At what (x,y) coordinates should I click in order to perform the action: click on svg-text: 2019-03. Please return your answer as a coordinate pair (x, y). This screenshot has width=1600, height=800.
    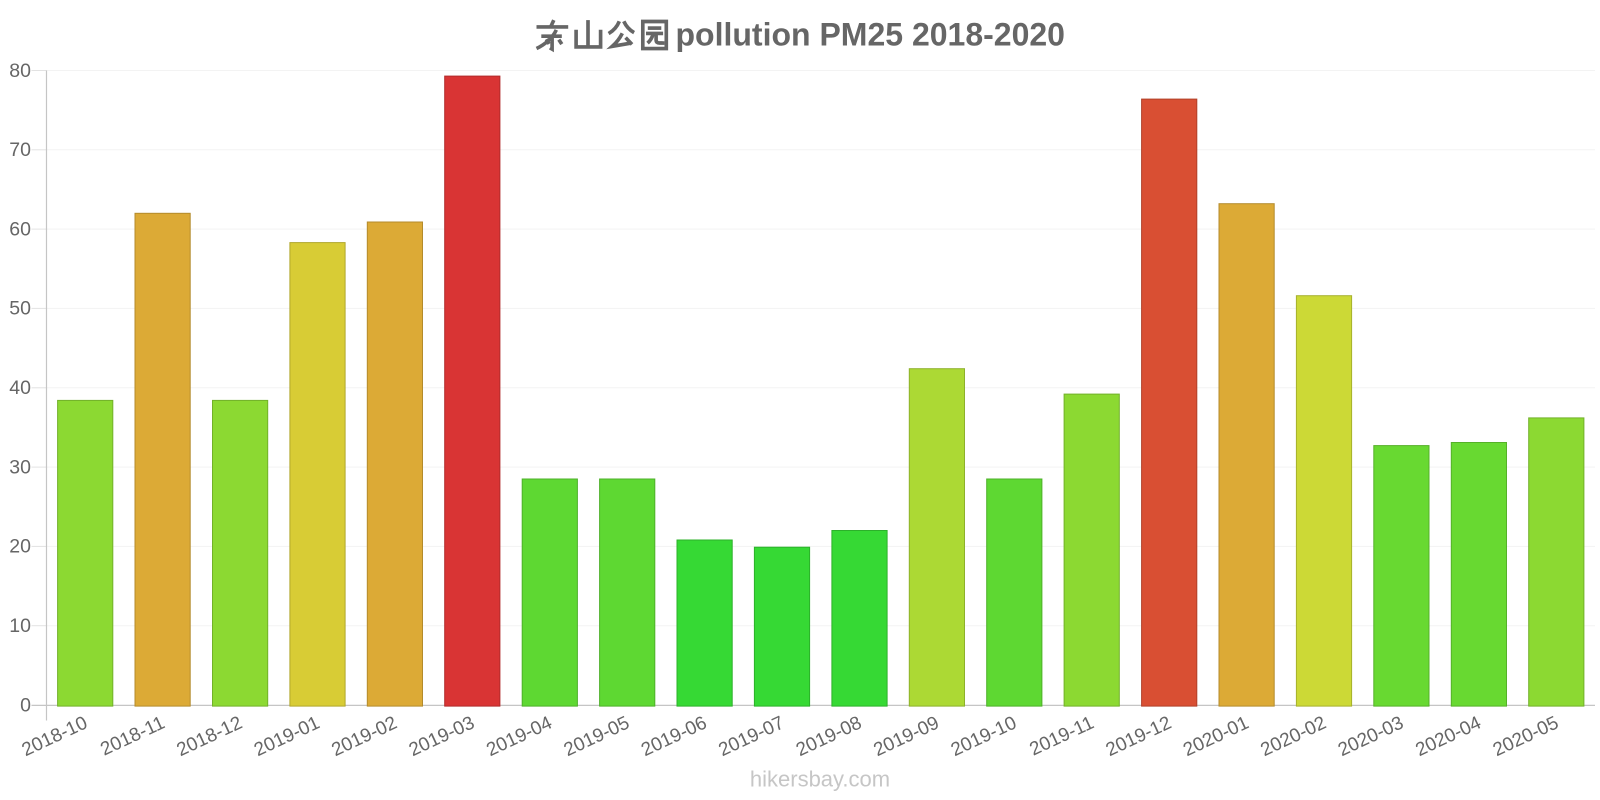
    Looking at the image, I should click on (442, 736).